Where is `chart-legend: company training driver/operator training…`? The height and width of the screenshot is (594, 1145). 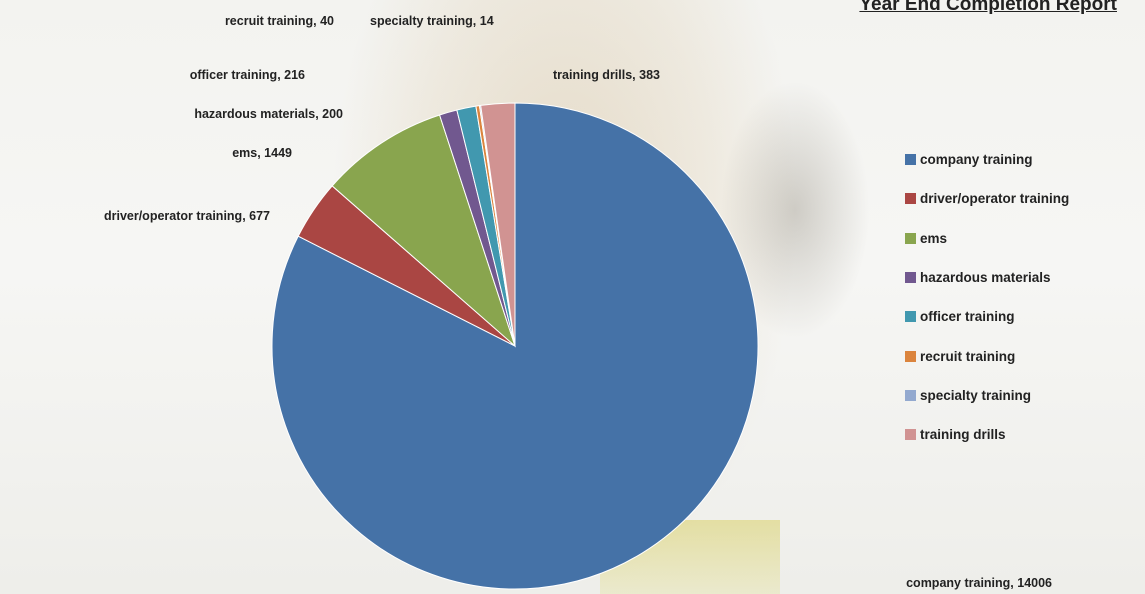
chart-legend: company training driver/operator training… is located at coordinates (987, 297).